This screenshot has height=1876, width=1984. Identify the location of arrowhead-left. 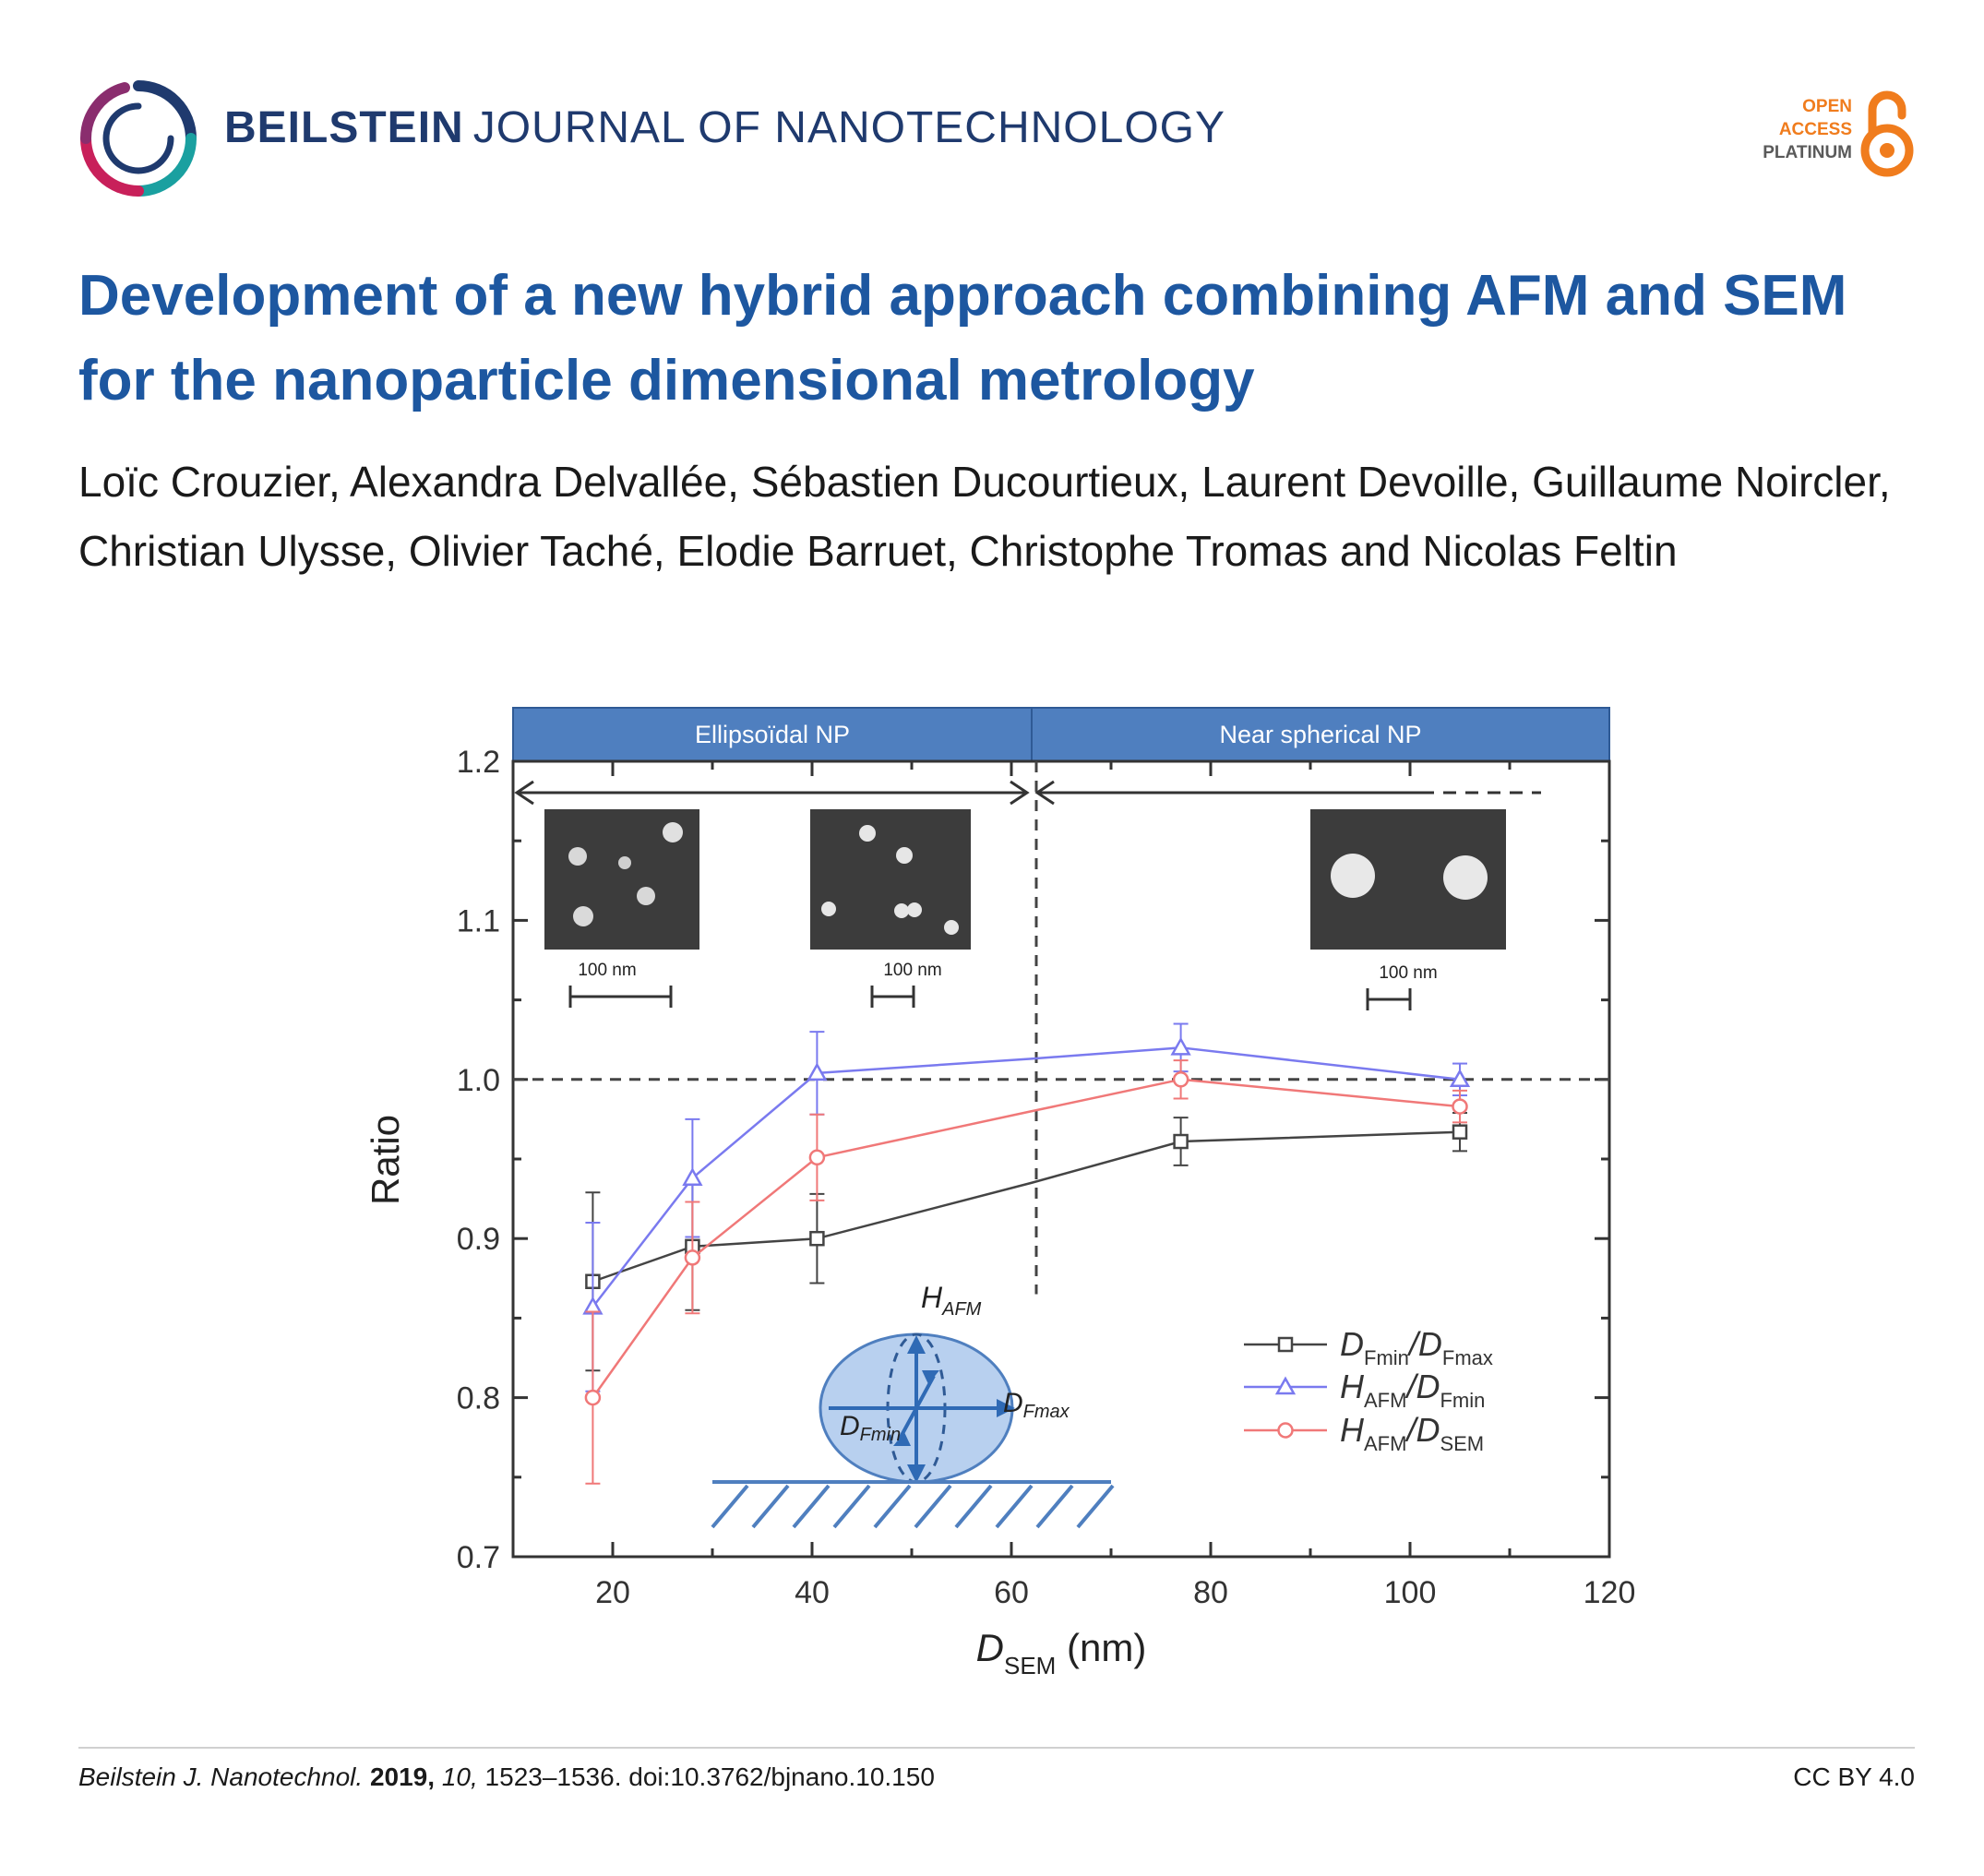
(524, 793).